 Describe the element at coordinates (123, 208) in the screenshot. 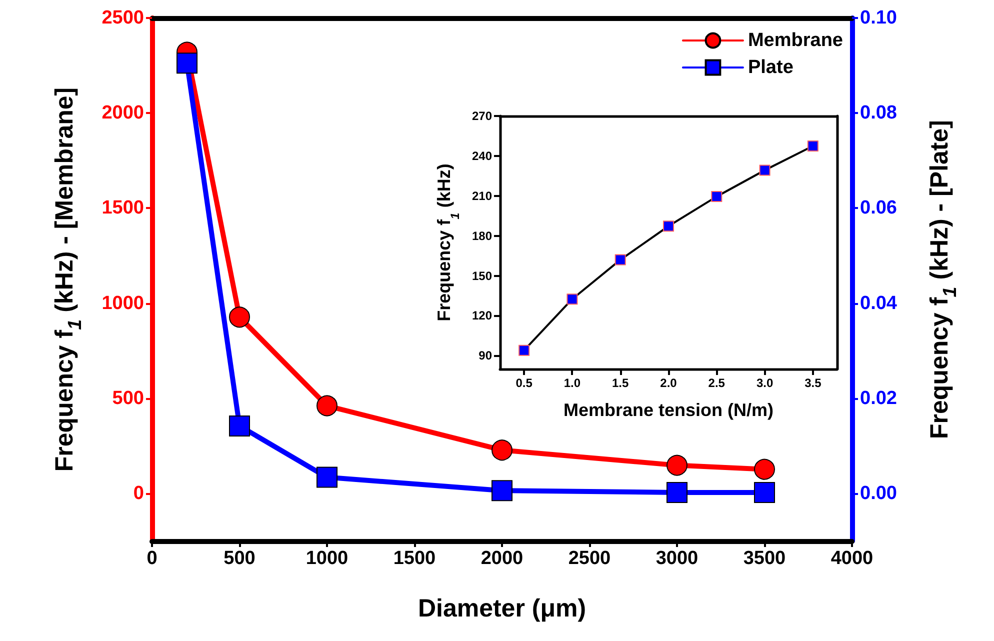

I see `y-tick-label: 1500` at that location.